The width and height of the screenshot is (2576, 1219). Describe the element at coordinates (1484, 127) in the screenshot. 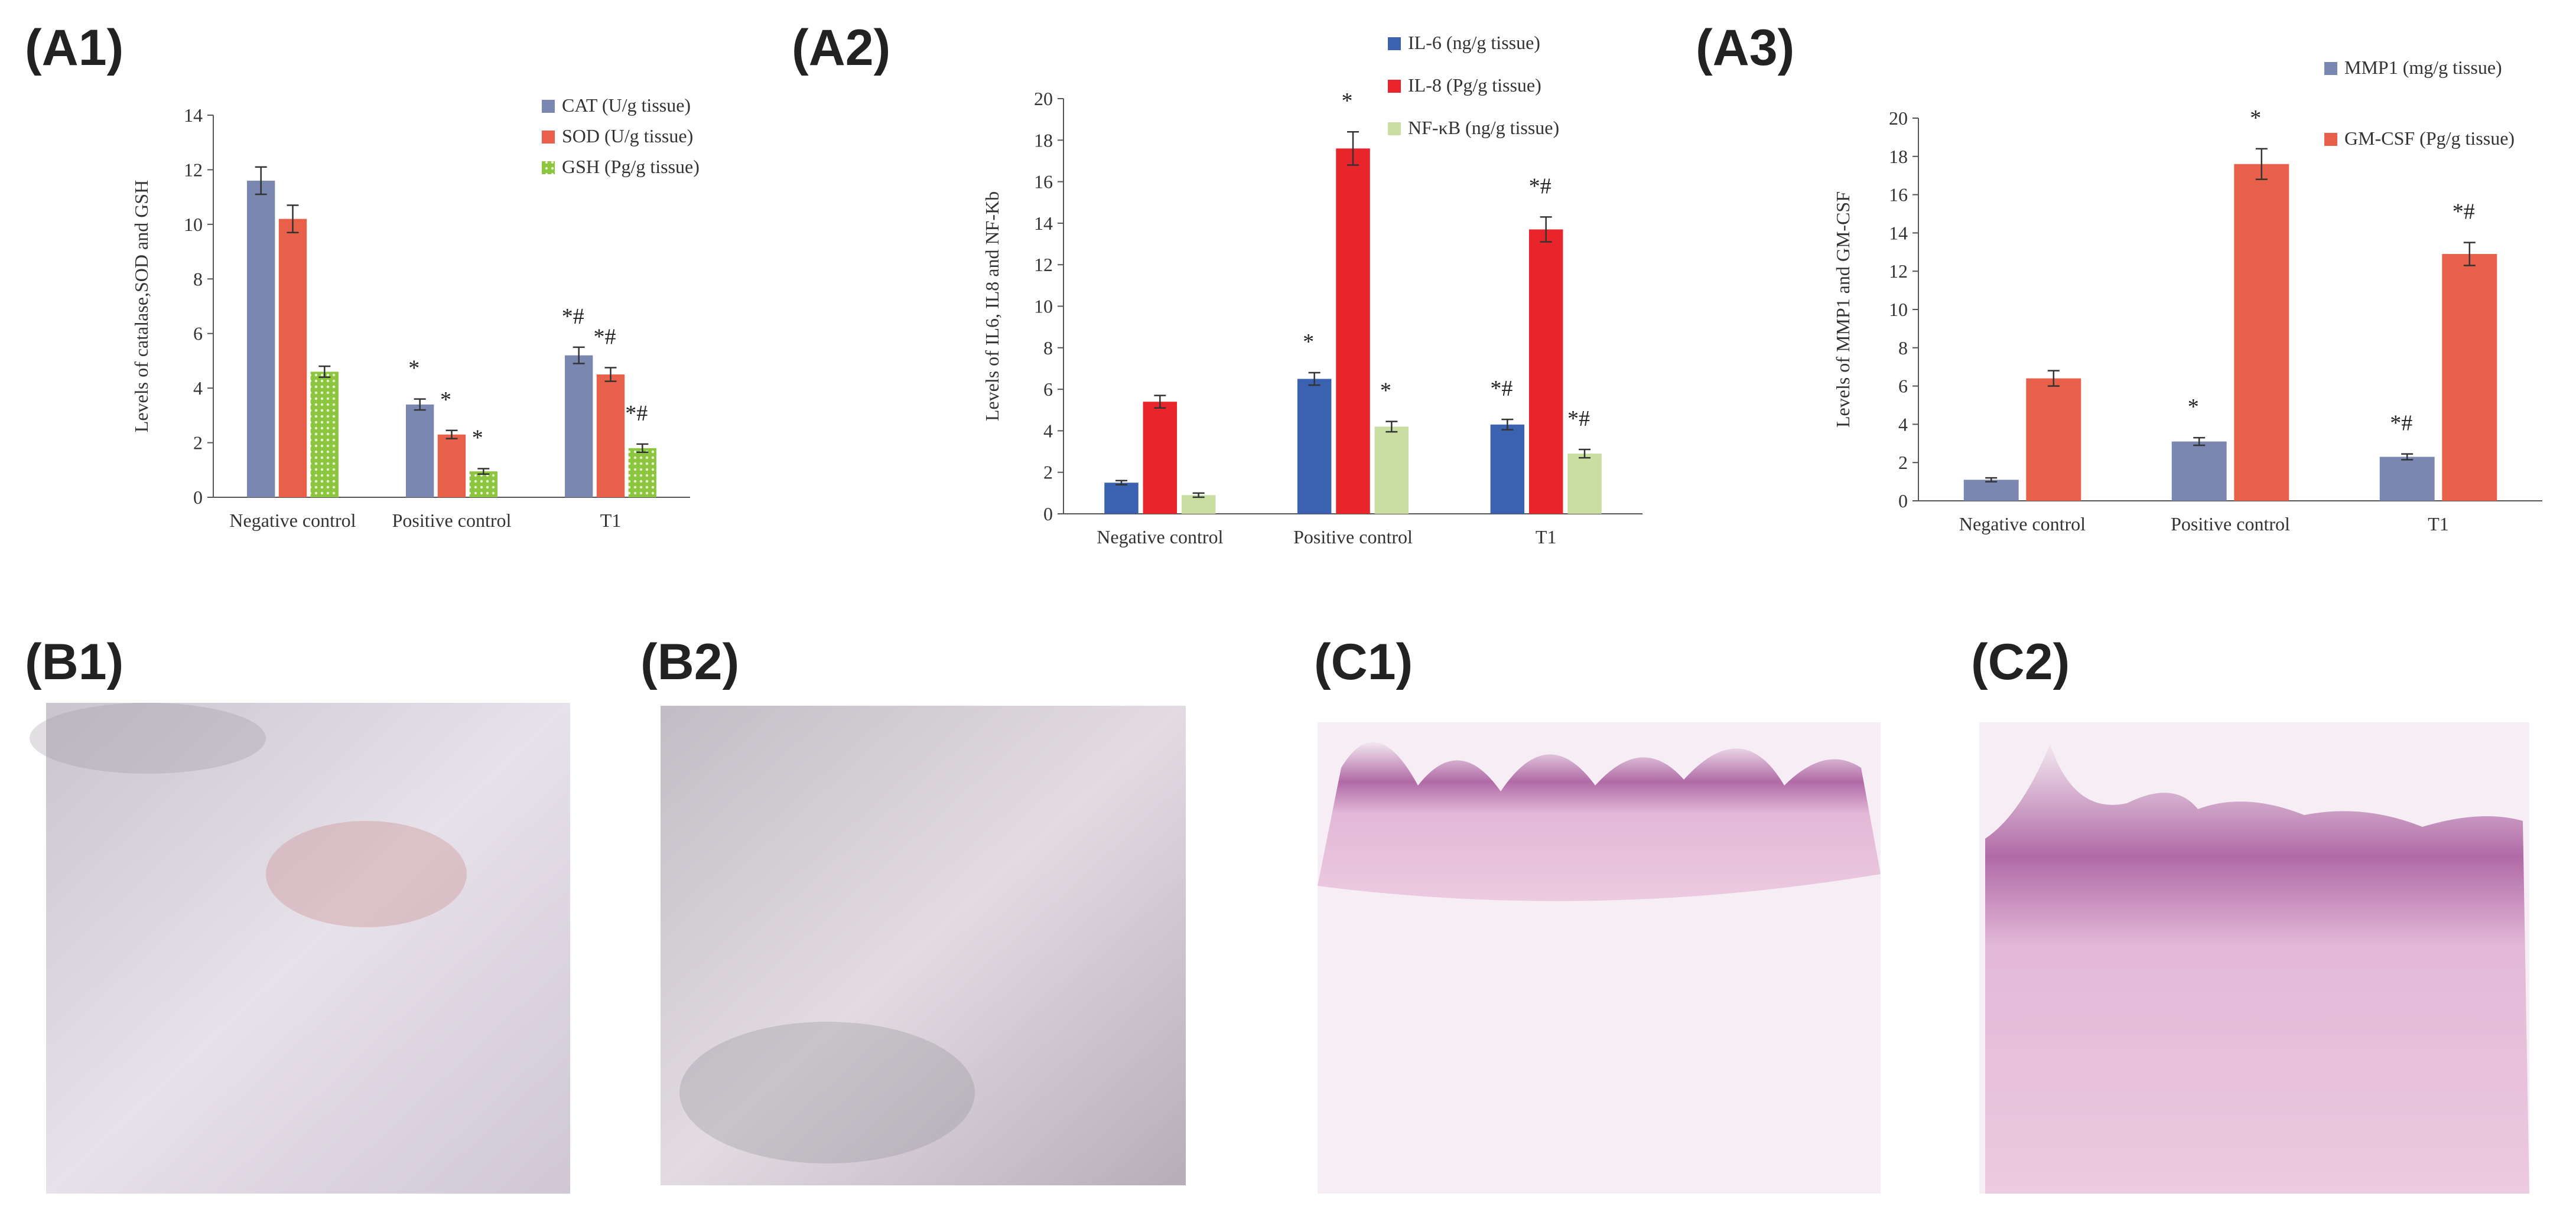

I see `legend-label: NF-κB (ng/g tissue)` at that location.